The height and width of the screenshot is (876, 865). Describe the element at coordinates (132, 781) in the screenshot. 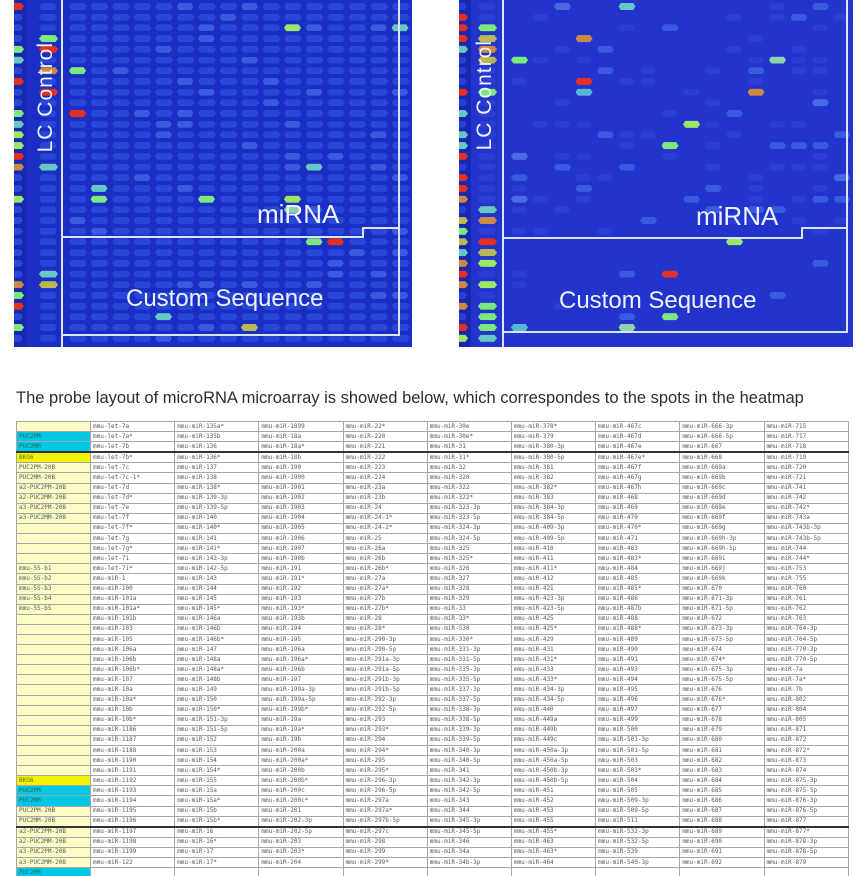

I see `probe-cell: mmu-miR-1192` at that location.